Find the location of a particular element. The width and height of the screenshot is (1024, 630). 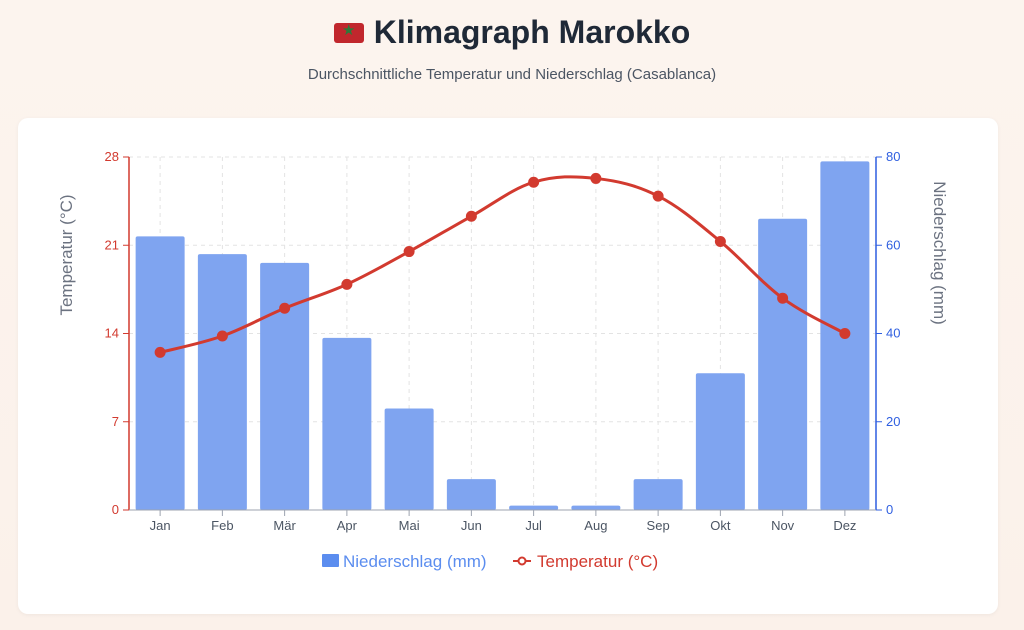

x-tick-label: Nov is located at coordinates (783, 525).